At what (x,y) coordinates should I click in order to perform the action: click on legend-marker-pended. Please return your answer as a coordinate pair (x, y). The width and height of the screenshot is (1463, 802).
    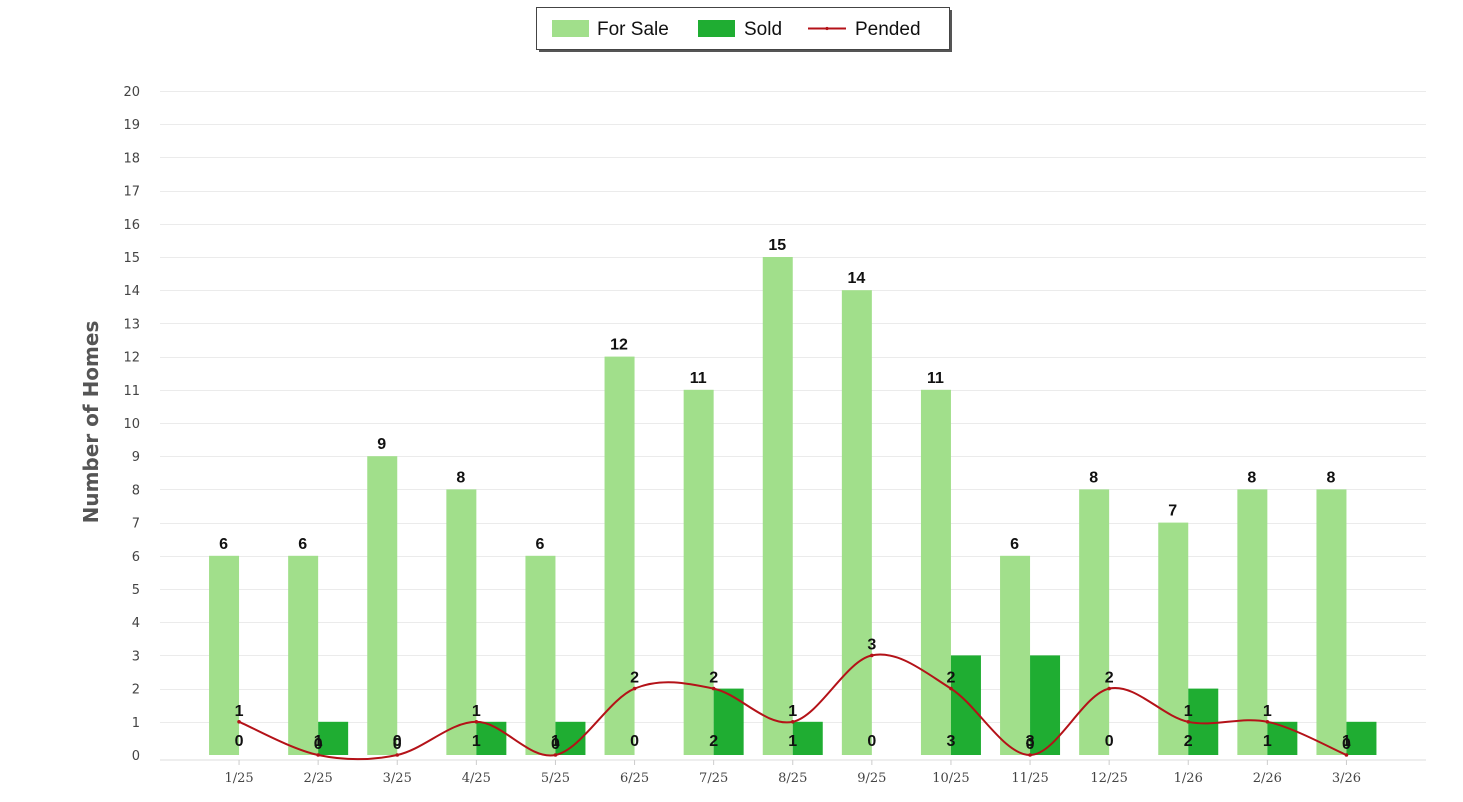
    Looking at the image, I should click on (827, 28).